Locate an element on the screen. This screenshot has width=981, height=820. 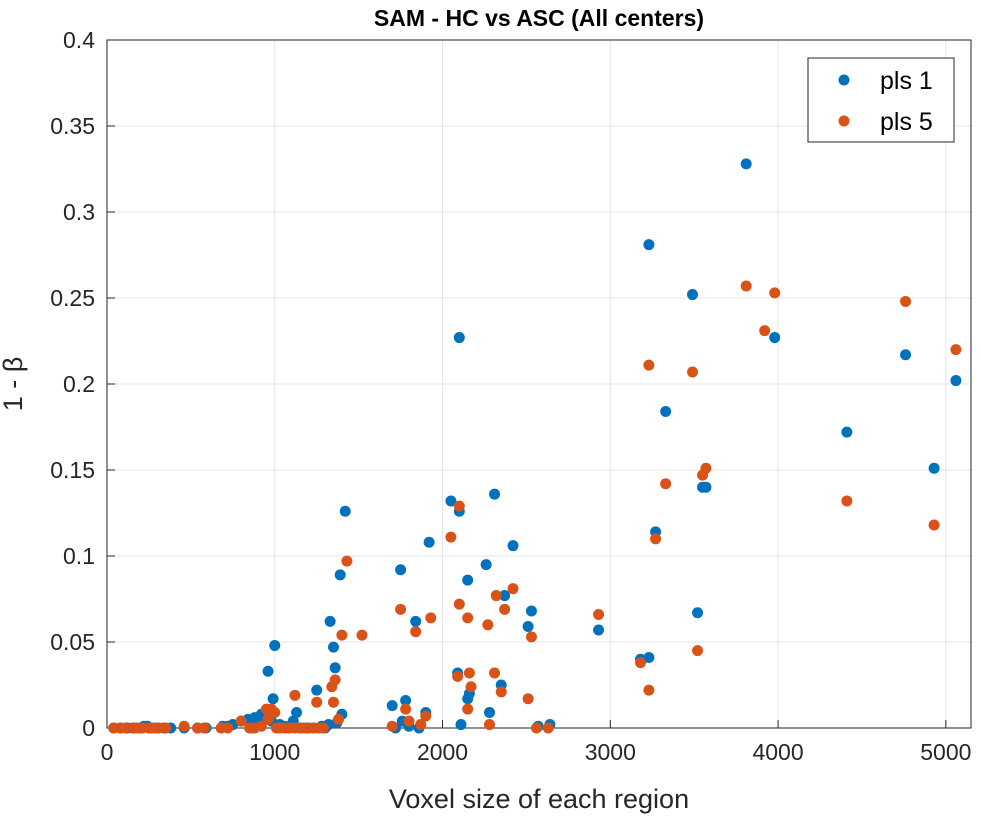
y-tick-label: 0.3 is located at coordinates (79, 212).